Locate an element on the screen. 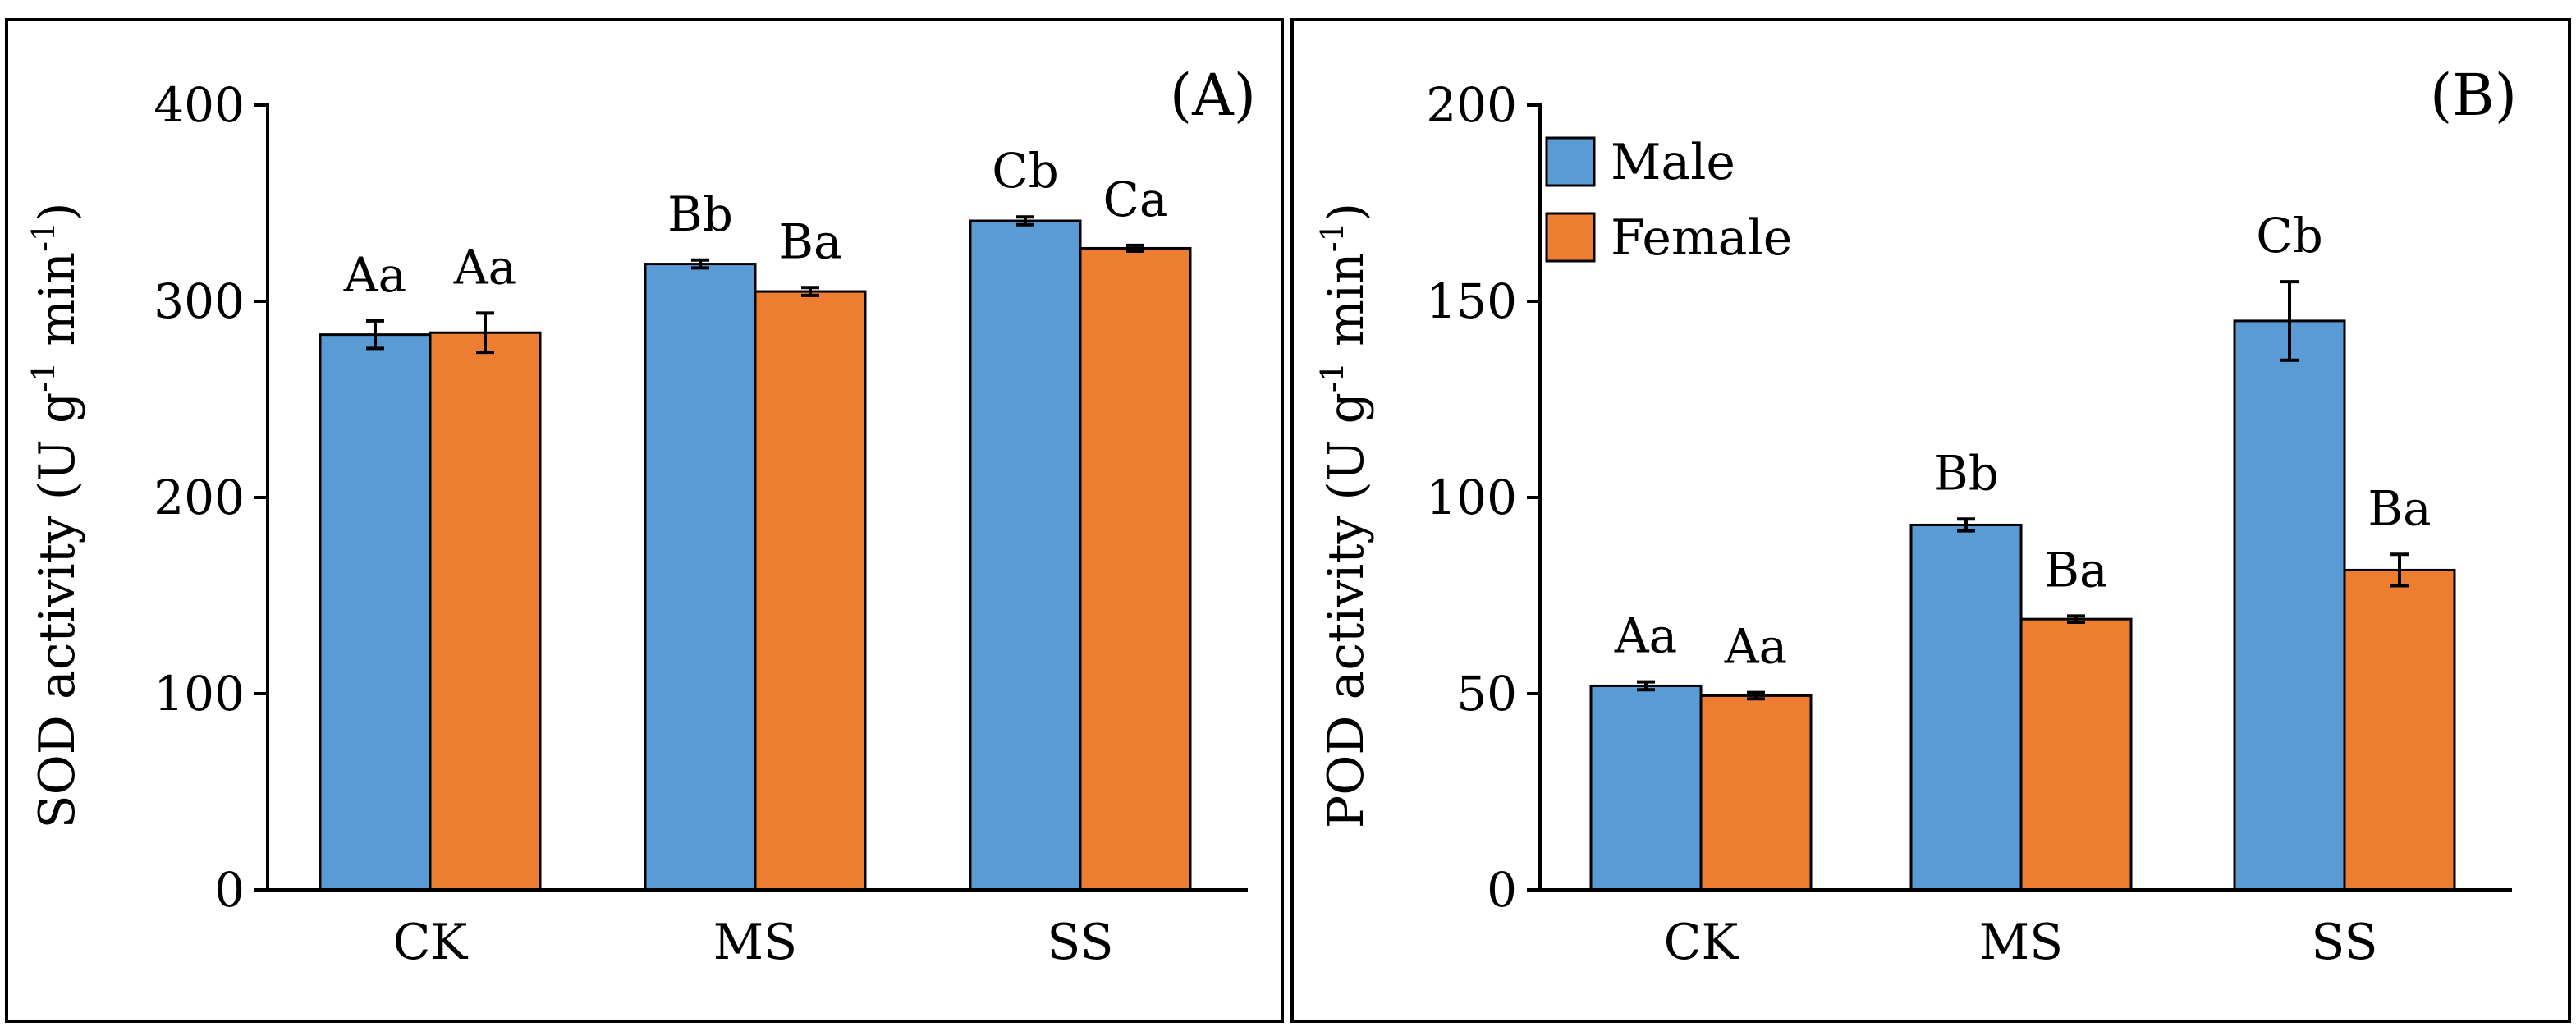 This screenshot has height=1036, width=2576. panel-a-significance-label: Ca is located at coordinates (1136, 199).